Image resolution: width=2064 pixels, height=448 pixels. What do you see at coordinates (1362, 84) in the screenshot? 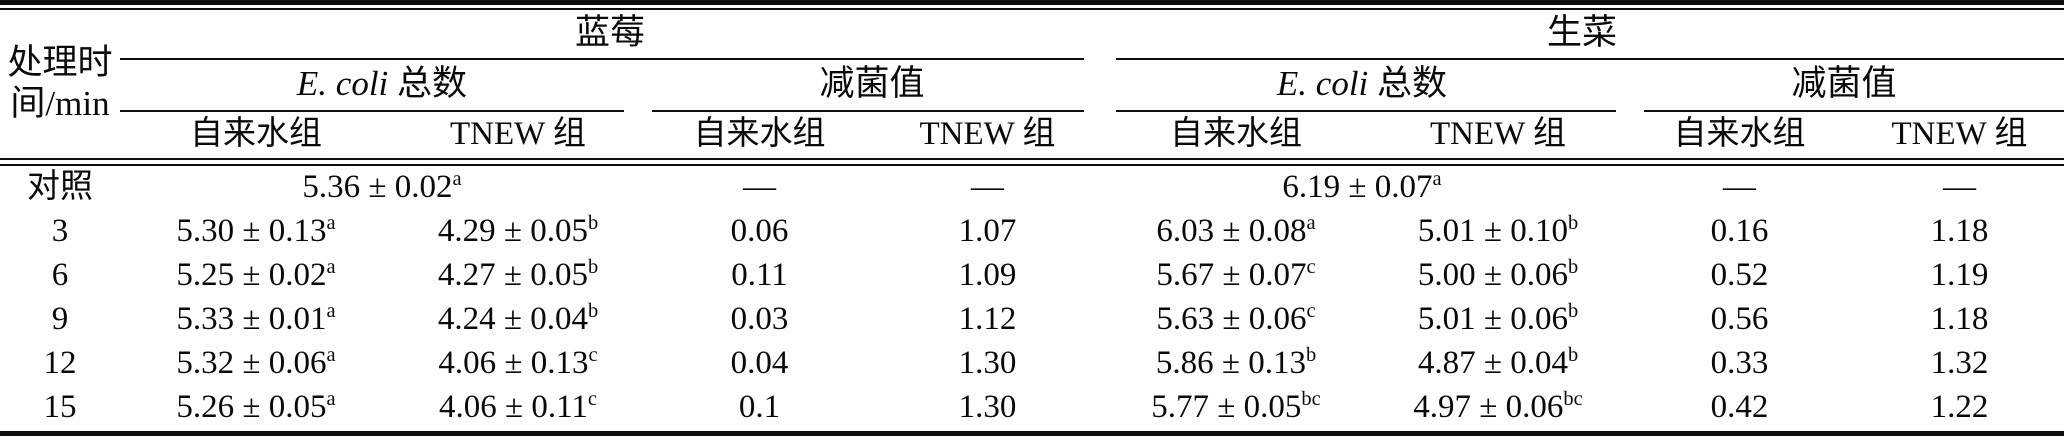
I see `subheader-lettuce-ecoli-count: E. coli 总数` at bounding box center [1362, 84].